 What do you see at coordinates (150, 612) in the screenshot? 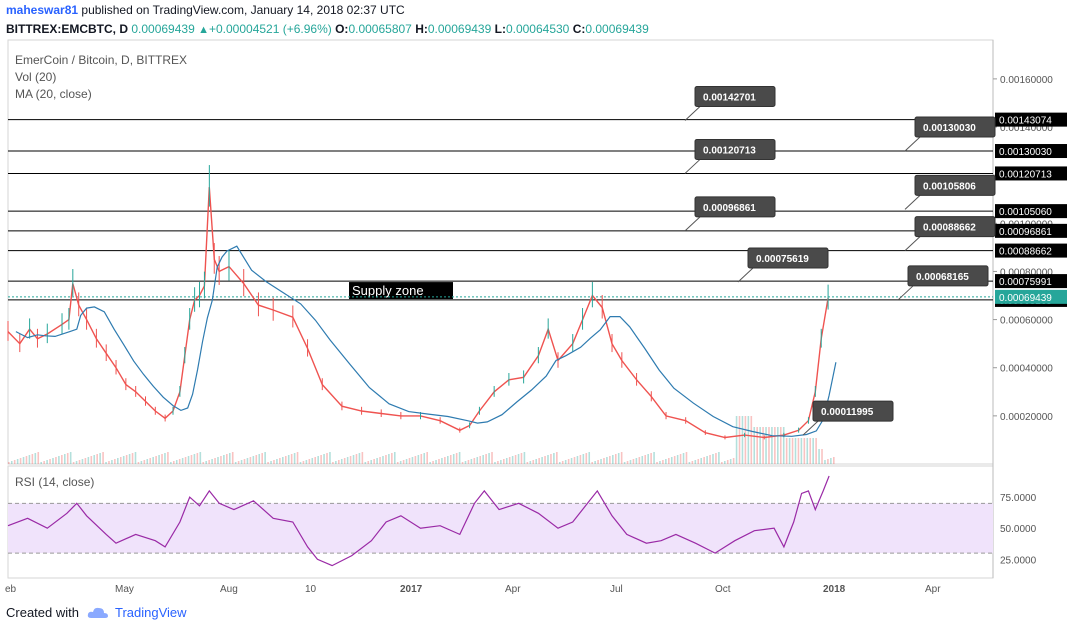
I see `tradingview-link: TradingView` at bounding box center [150, 612].